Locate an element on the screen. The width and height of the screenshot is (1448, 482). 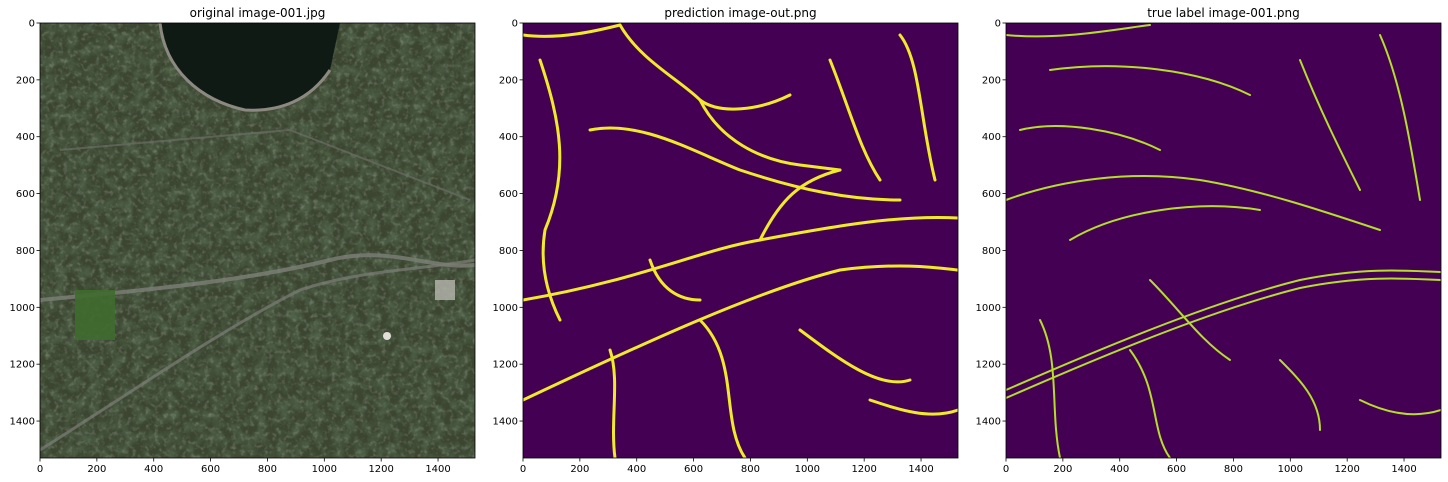
panel-title: true label image-001.png is located at coordinates (1223, 13).